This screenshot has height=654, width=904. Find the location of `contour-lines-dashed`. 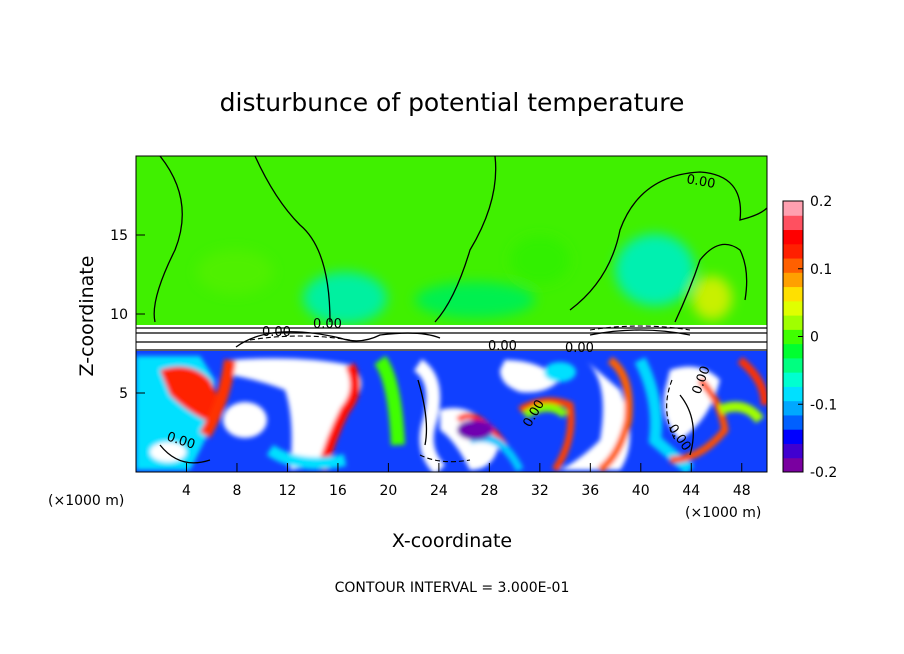

contour-lines-dashed is located at coordinates (470, 394).